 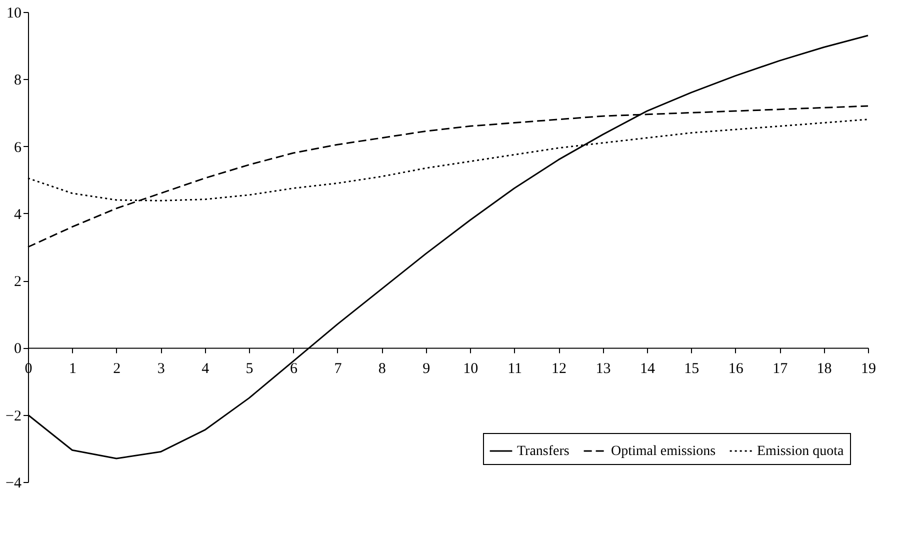 I want to click on y-tick-label: 2, so click(x=18, y=282).